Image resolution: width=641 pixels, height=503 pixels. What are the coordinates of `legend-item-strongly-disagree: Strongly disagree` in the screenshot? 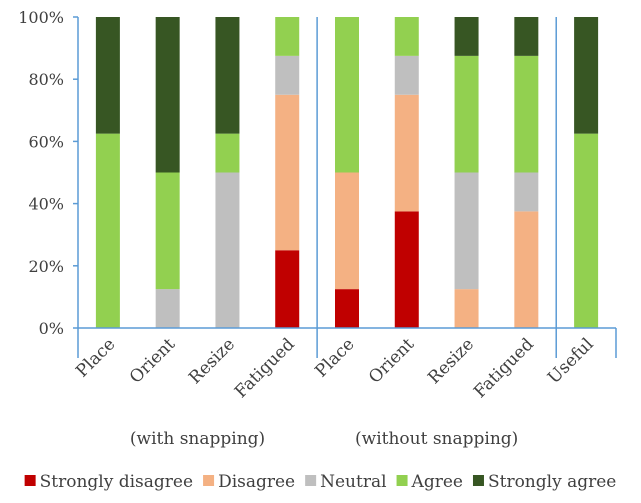 It's located at (108, 482).